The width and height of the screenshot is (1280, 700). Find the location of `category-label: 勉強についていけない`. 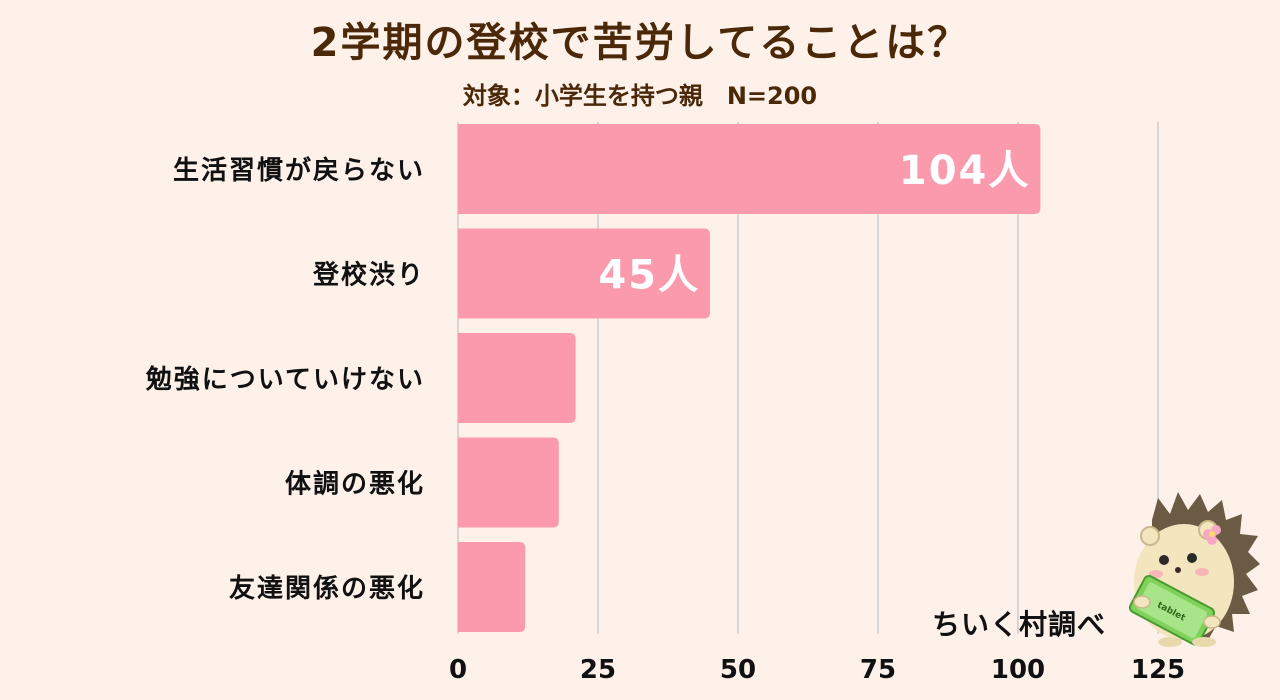

category-label: 勉強についていけない is located at coordinates (285, 380).